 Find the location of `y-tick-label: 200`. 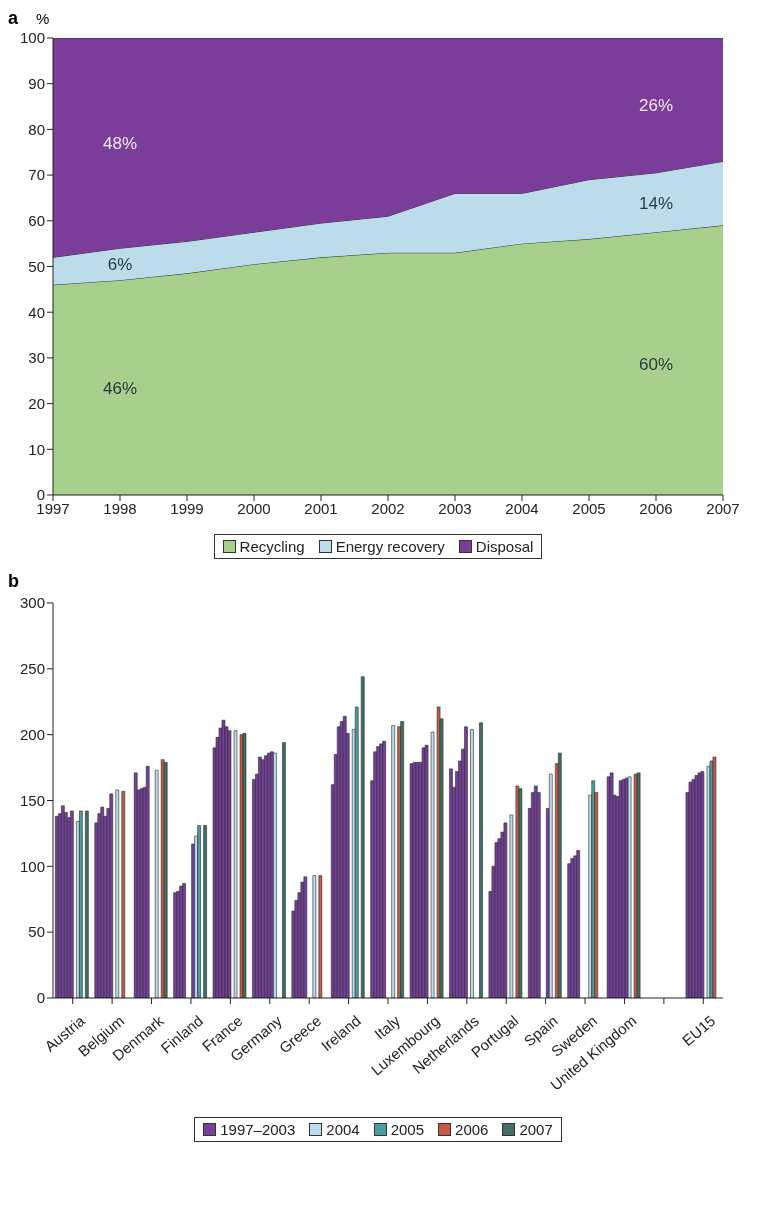

y-tick-label: 200 is located at coordinates (32, 734).